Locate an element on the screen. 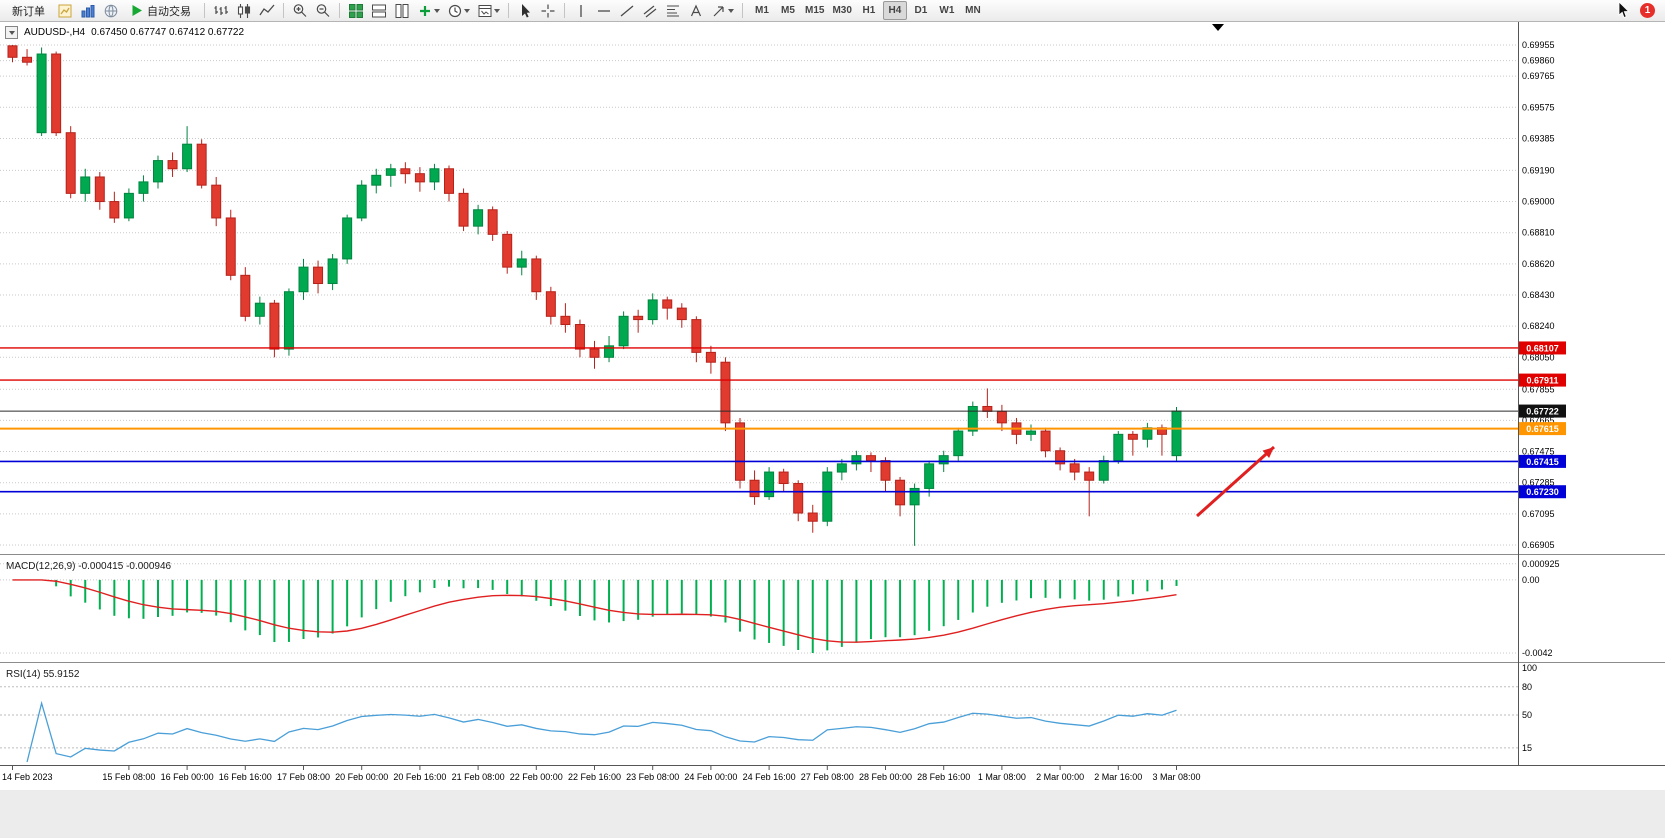 Image resolution: width=1665 pixels, height=838 pixels. svg-text: 0.68240 is located at coordinates (1538, 326).